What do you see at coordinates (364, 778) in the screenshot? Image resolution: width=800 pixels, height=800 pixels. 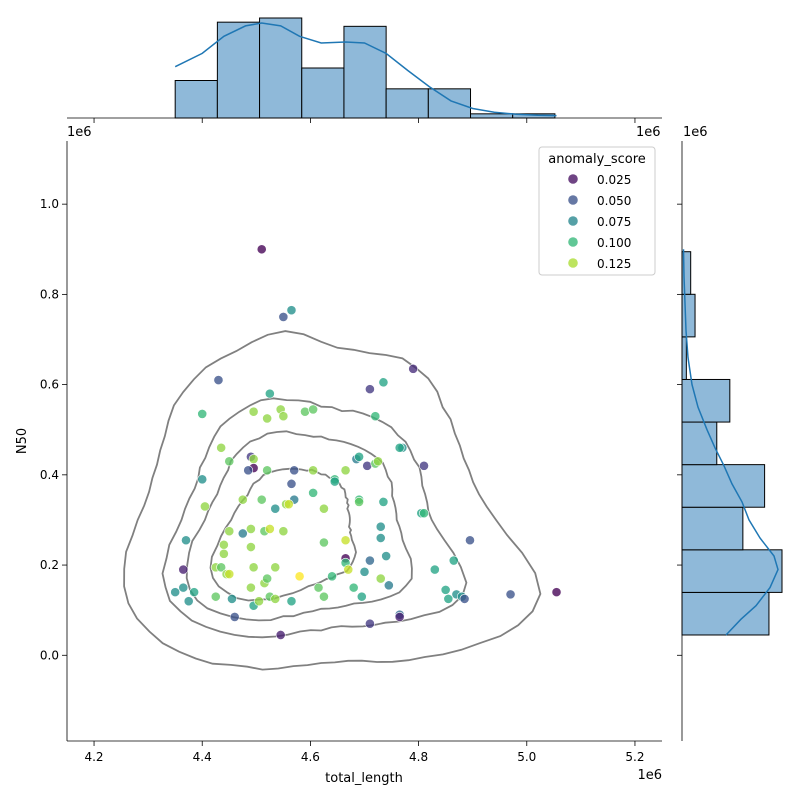 I see `x-axis-label: total_length` at bounding box center [364, 778].